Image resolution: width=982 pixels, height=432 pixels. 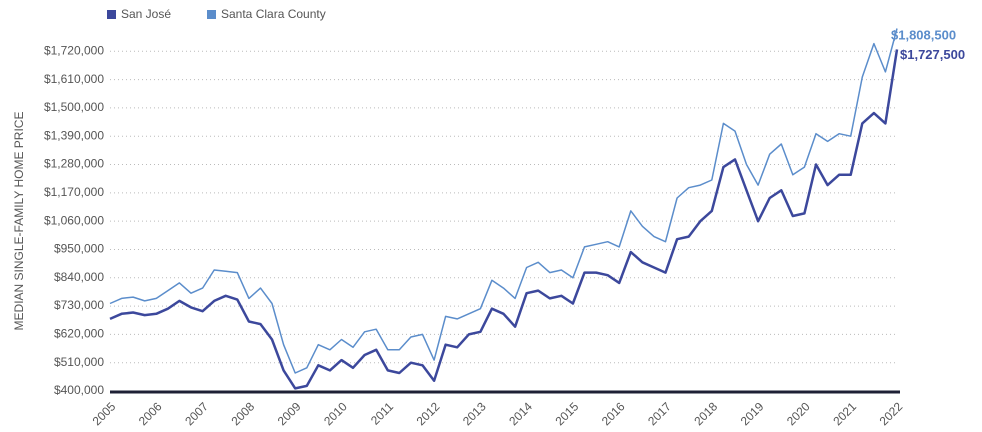 What do you see at coordinates (923, 34) in the screenshot?
I see `end-annotation: $1,808,500` at bounding box center [923, 34].